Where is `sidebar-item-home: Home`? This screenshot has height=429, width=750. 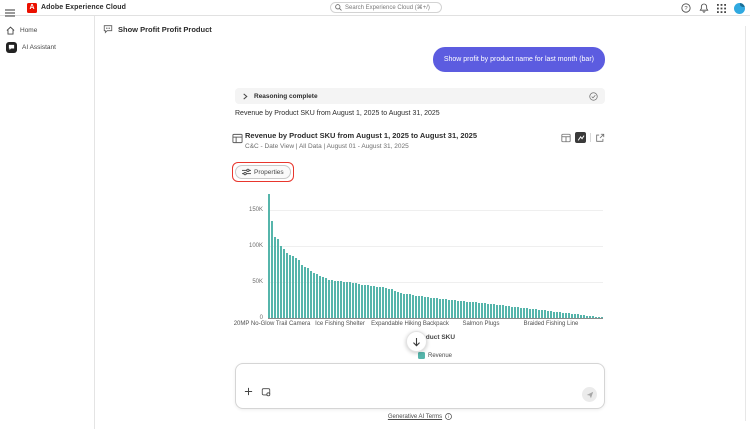
sidebar-item-home: Home is located at coordinates (47, 30).